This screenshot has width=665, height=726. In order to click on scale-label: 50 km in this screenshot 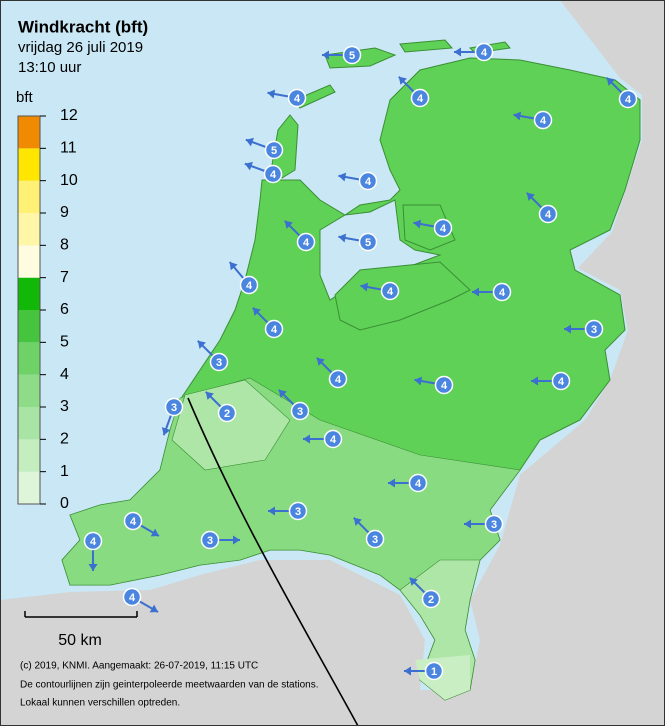, I will do `click(80, 640)`.